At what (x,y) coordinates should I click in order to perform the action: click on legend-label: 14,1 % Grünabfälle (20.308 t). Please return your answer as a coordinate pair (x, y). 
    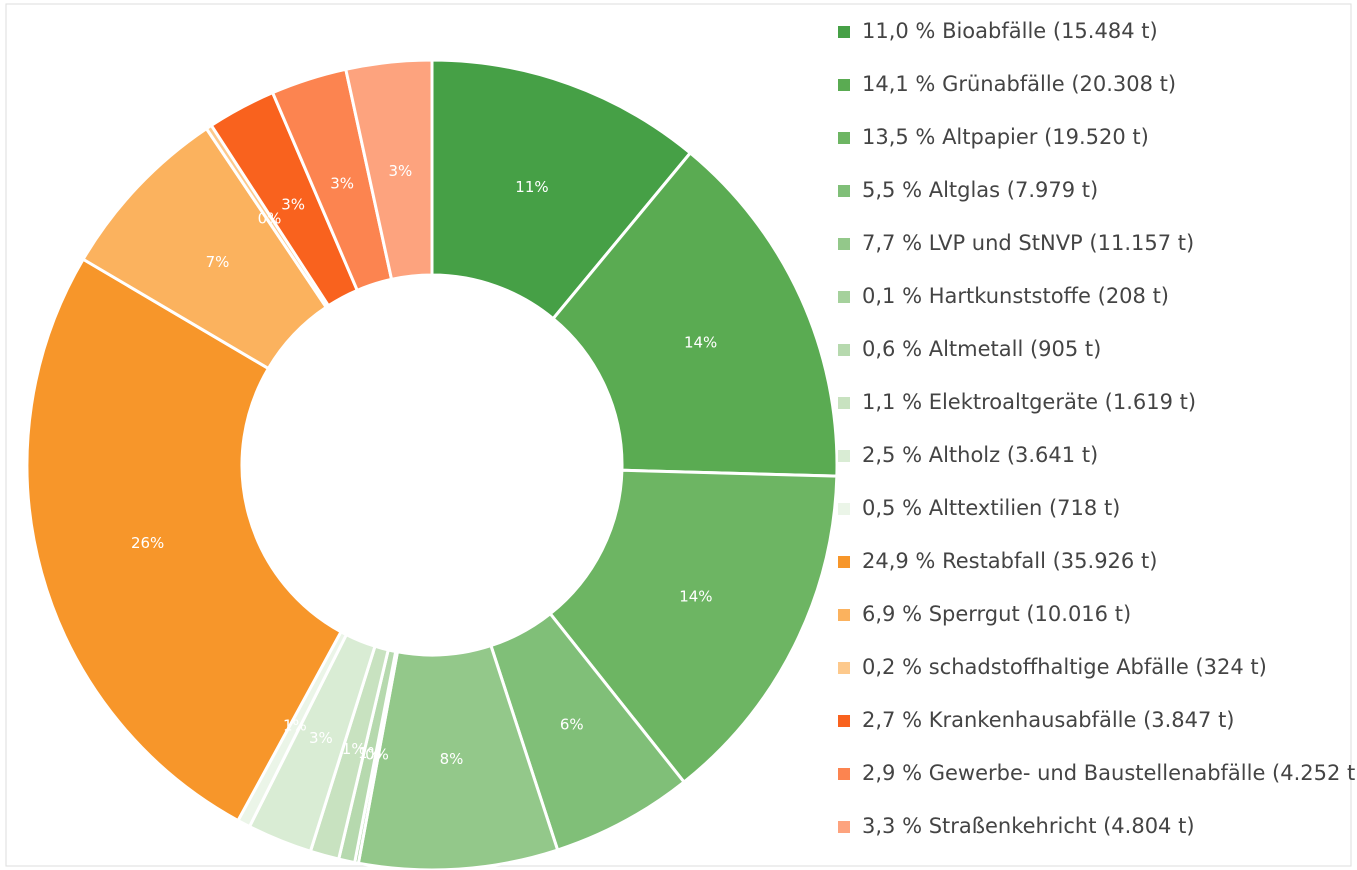
    Looking at the image, I should click on (1019, 84).